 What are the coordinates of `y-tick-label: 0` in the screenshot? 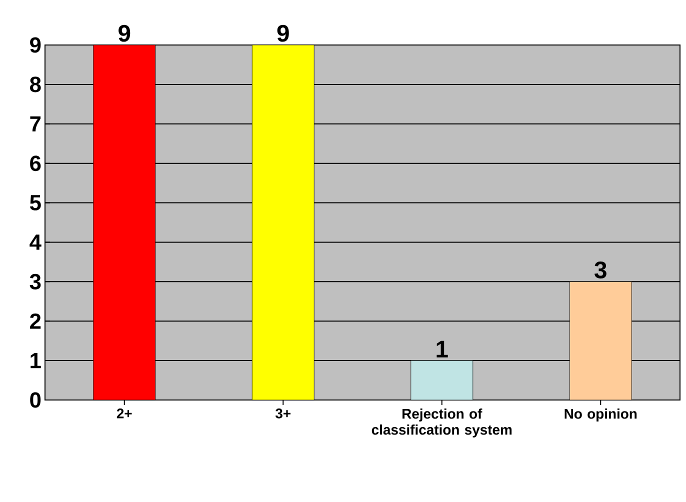 It's located at (35, 400).